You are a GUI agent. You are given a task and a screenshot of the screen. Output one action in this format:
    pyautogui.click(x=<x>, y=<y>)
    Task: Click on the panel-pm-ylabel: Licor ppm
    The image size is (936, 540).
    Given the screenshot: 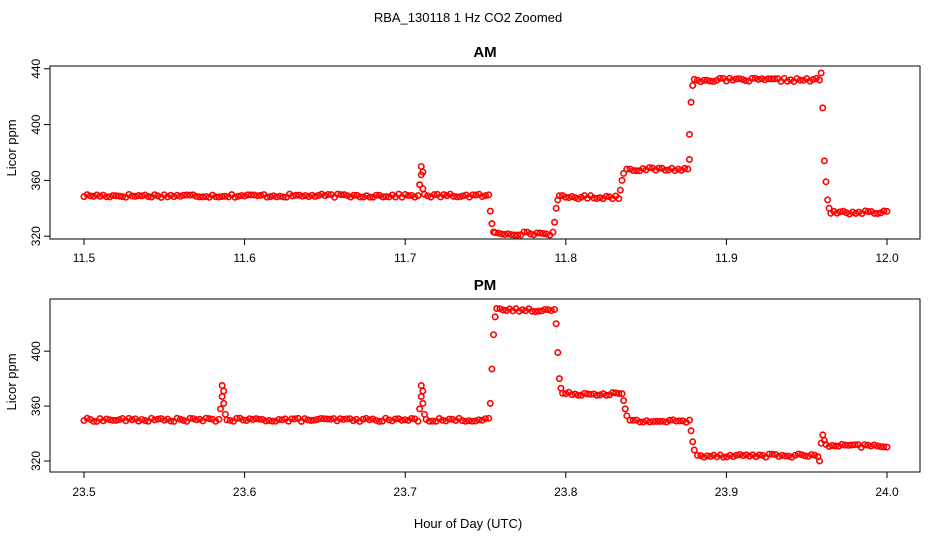 What is the action you would take?
    pyautogui.click(x=11, y=381)
    